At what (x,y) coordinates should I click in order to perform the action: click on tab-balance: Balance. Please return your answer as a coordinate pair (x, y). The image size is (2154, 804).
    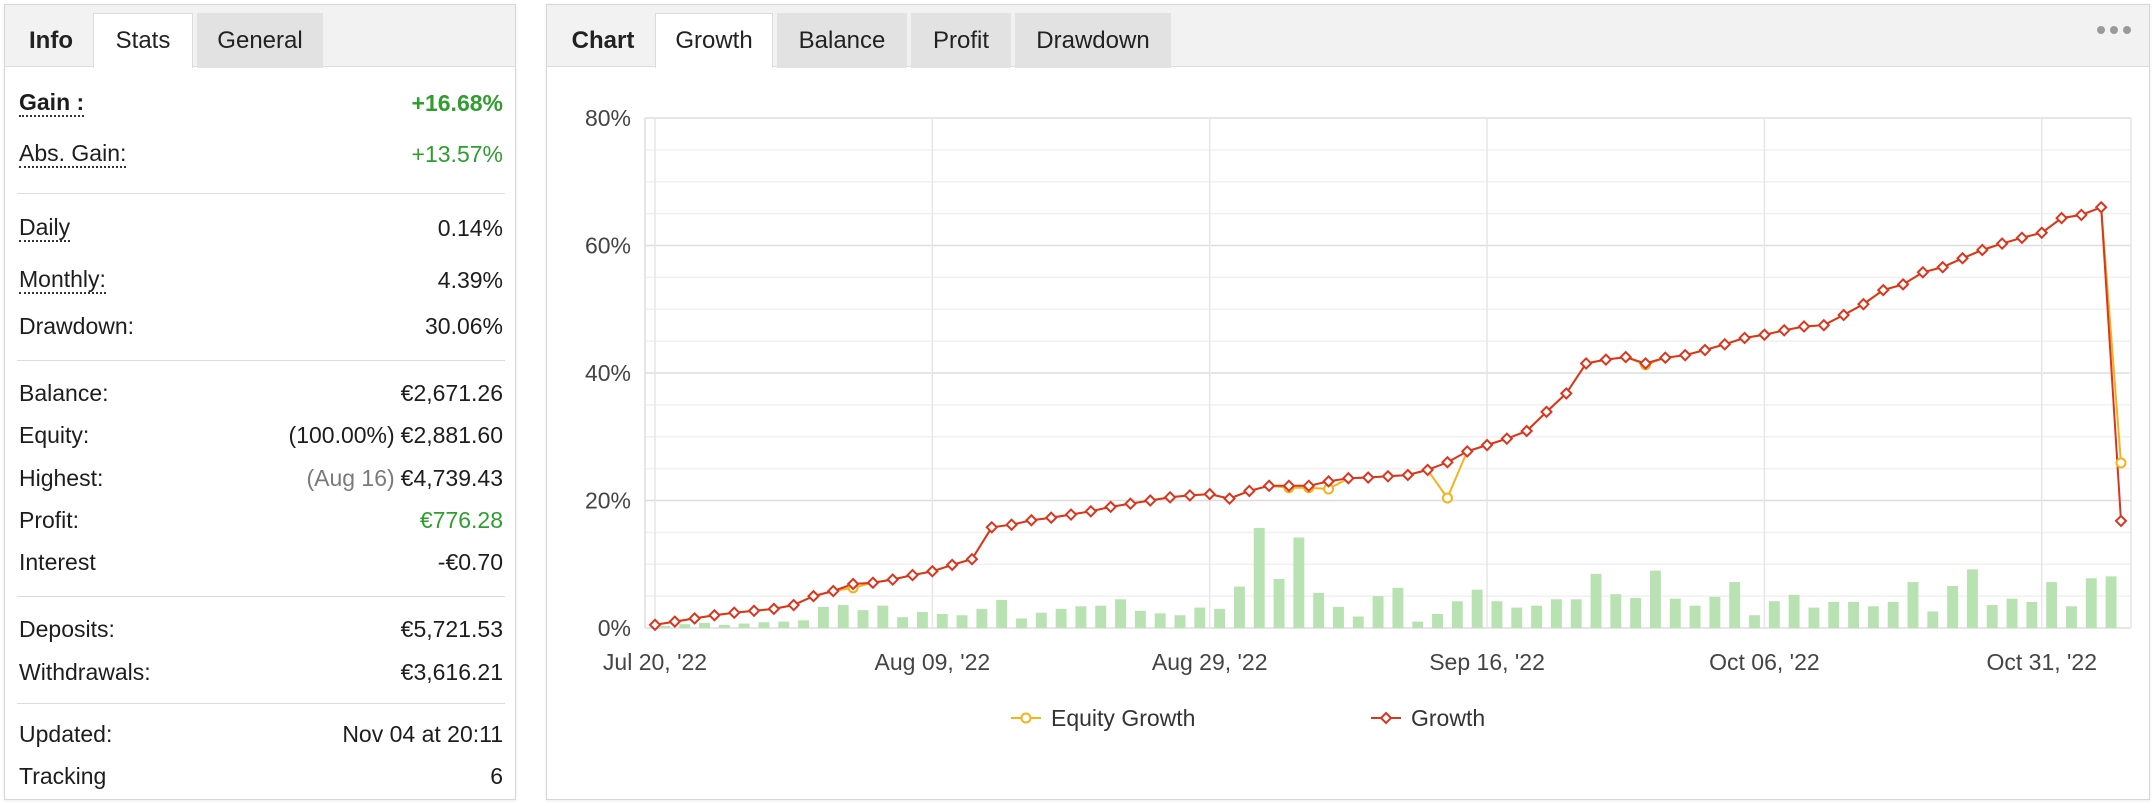
    Looking at the image, I should click on (842, 40).